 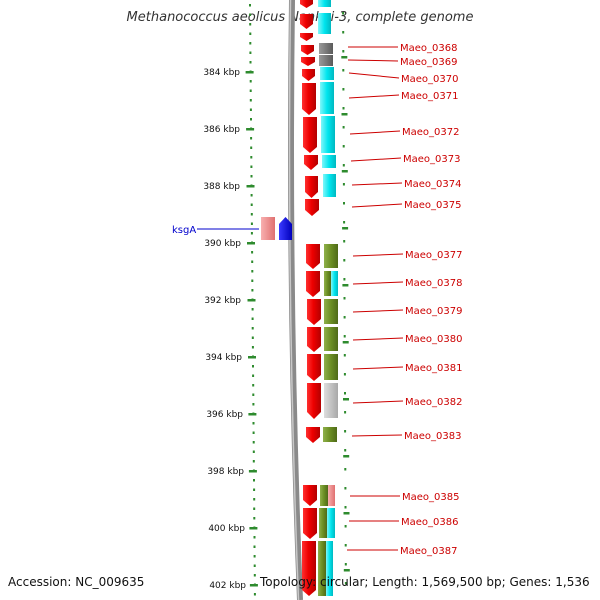 I want to click on gene-label: Maeo_0387, so click(x=428, y=551).